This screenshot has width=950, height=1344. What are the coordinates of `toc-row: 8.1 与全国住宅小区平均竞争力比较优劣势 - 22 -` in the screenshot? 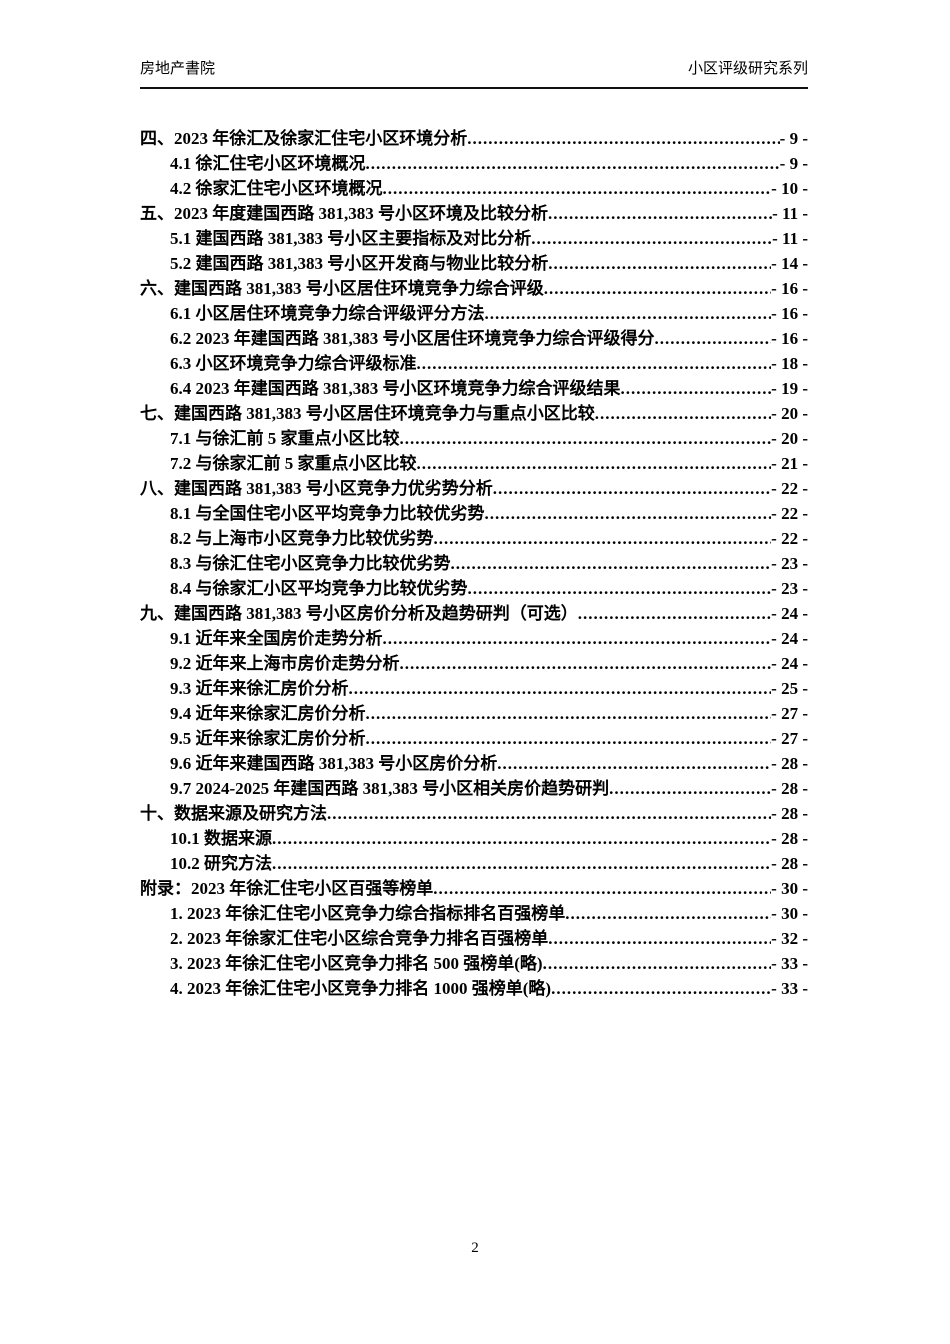 It's located at (474, 511).